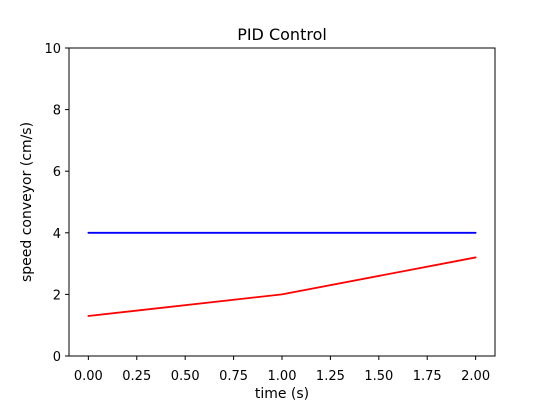 The width and height of the screenshot is (550, 404). What do you see at coordinates (185, 376) in the screenshot?
I see `x-axis-tick-label: 0.50` at bounding box center [185, 376].